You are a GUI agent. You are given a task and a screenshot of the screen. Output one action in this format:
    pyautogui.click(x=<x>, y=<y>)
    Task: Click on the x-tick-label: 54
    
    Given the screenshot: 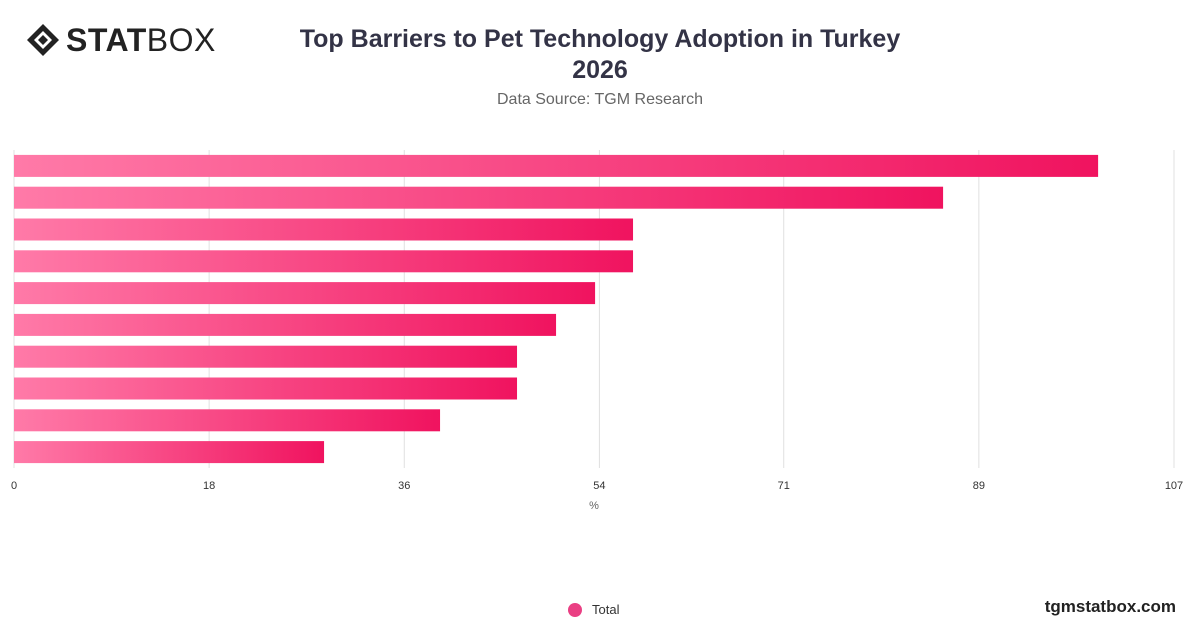 What is the action you would take?
    pyautogui.click(x=599, y=486)
    